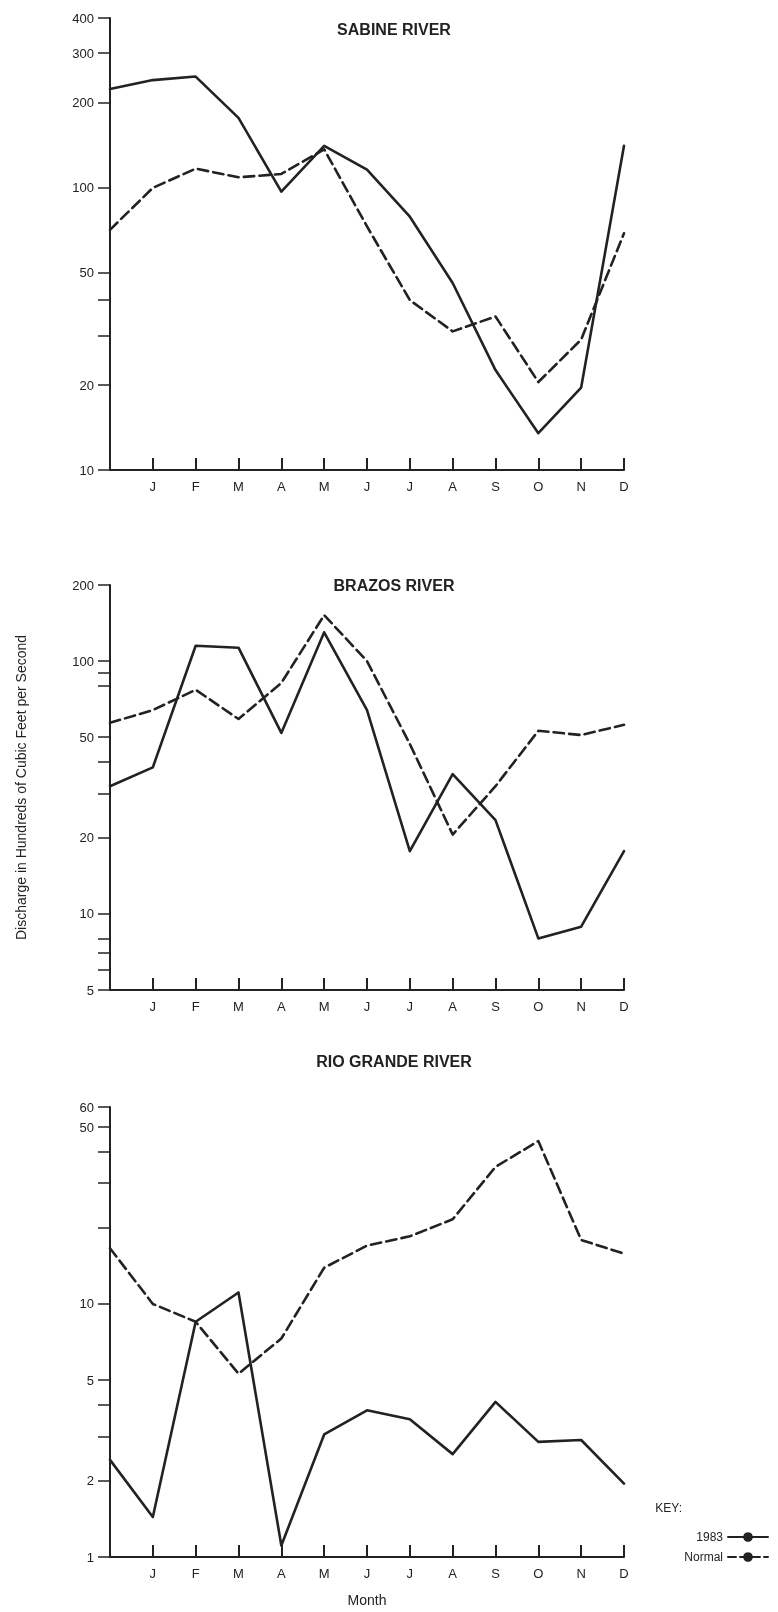 This screenshot has height=1612, width=778. What do you see at coordinates (710, 1537) in the screenshot?
I see `legend-label: 1983` at bounding box center [710, 1537].